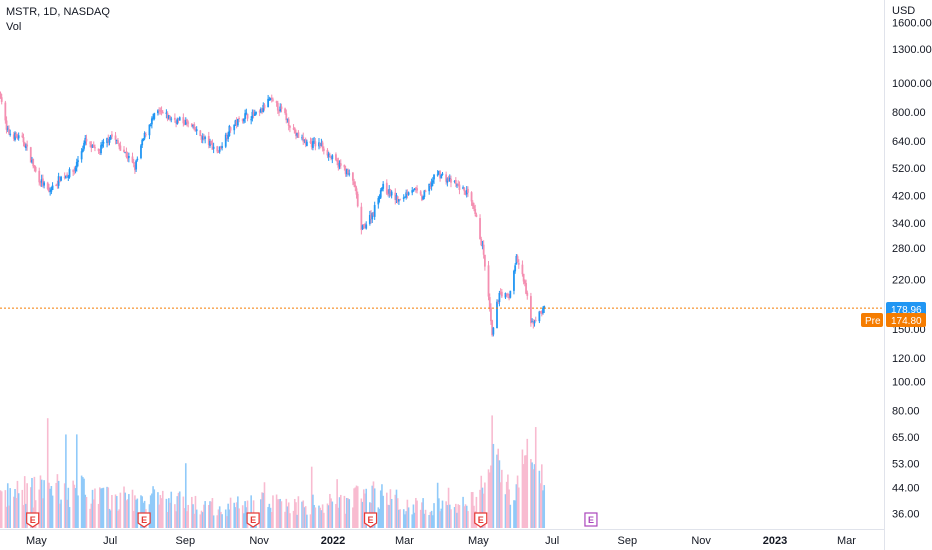 The height and width of the screenshot is (550, 932). I want to click on last-price-value: 178.96, so click(906, 310).